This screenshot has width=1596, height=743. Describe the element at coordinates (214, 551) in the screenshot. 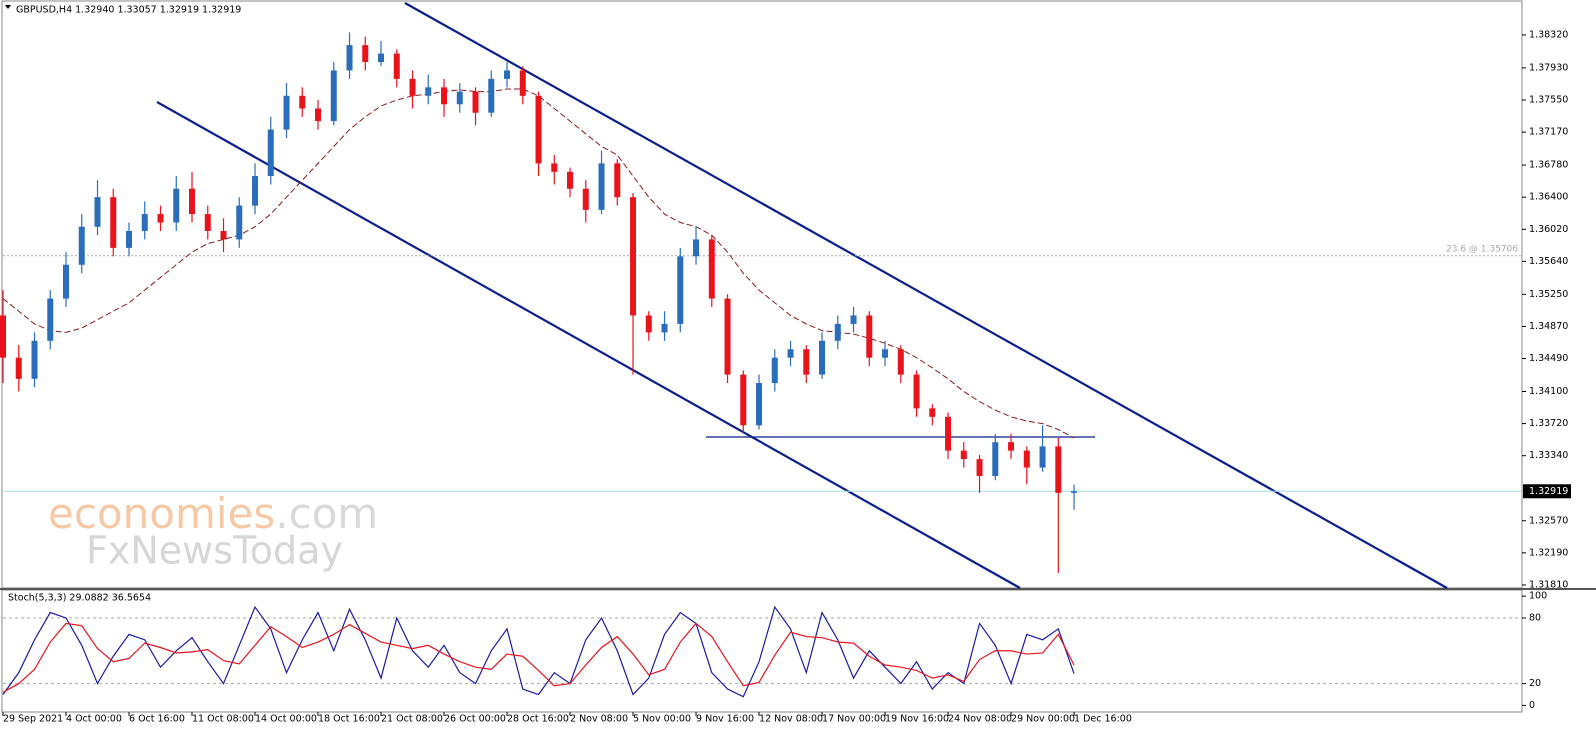

I see `watermark: FxNewsToday` at that location.